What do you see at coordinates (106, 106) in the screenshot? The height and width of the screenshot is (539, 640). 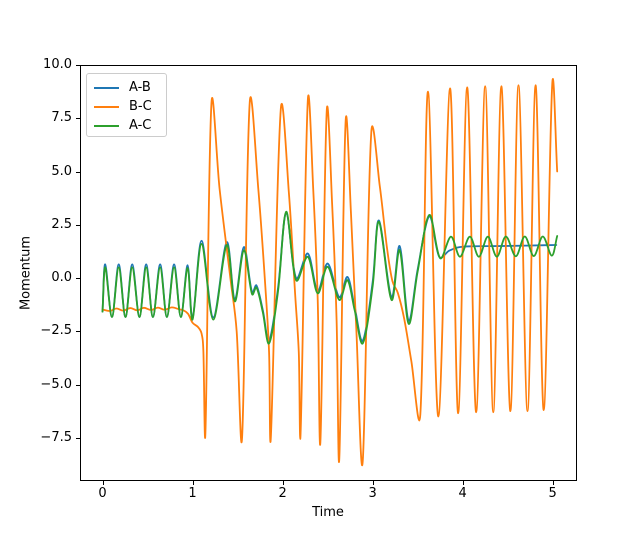 I see `legend-line-sample-b-c` at bounding box center [106, 106].